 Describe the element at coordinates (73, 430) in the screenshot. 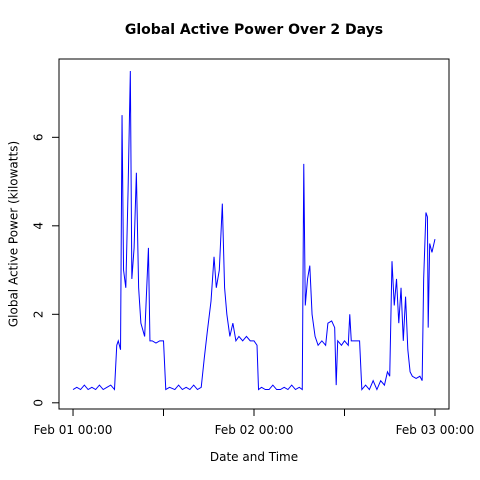

I see `x-tick-label: Feb 01 00:00` at that location.